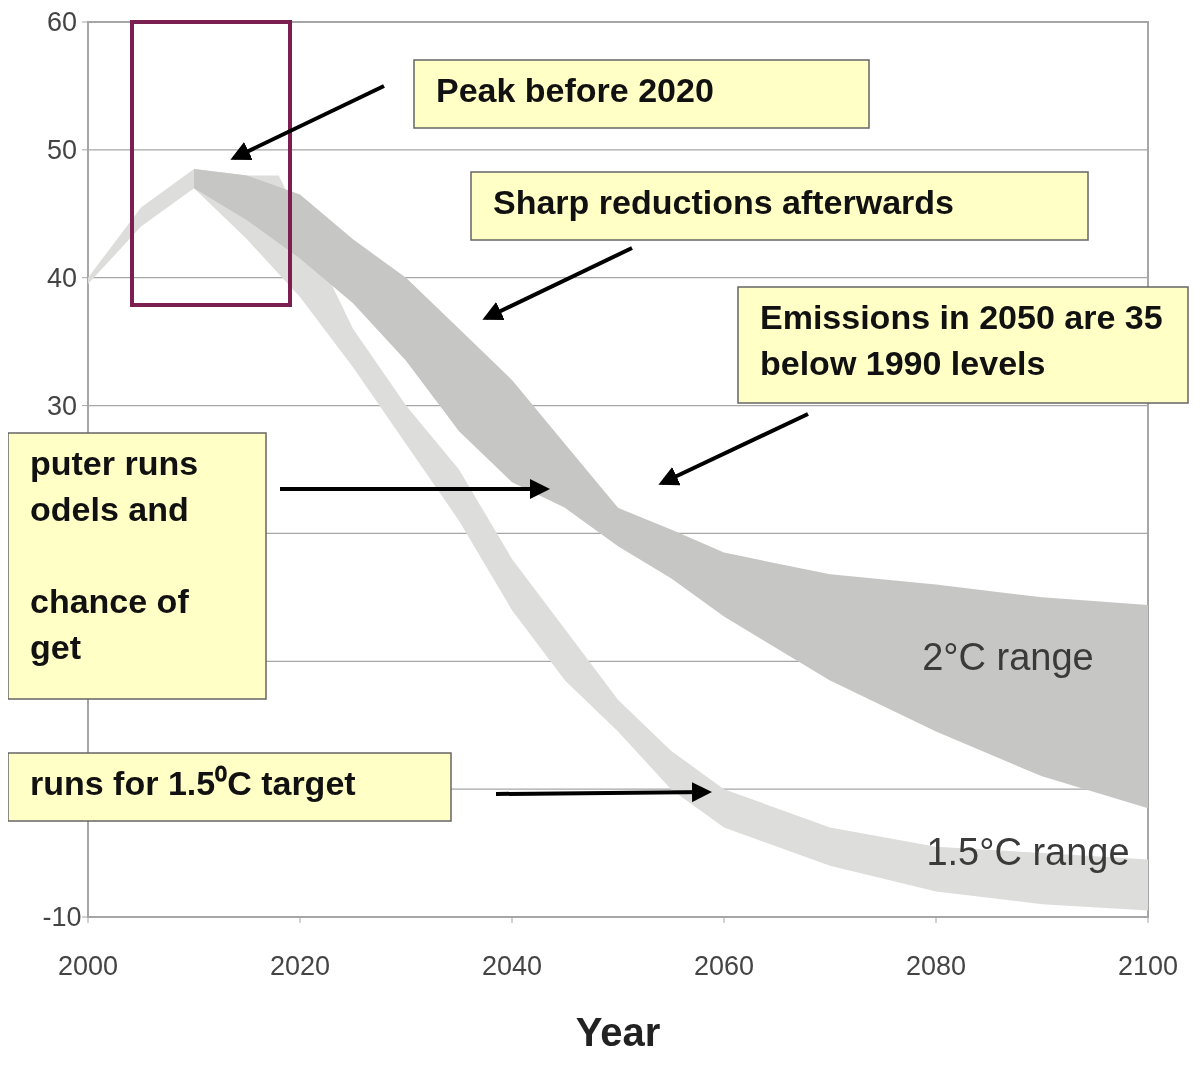 This screenshot has height=1071, width=1202. Describe the element at coordinates (1028, 852) in the screenshot. I see `series-label: 1.5°C range` at that location.